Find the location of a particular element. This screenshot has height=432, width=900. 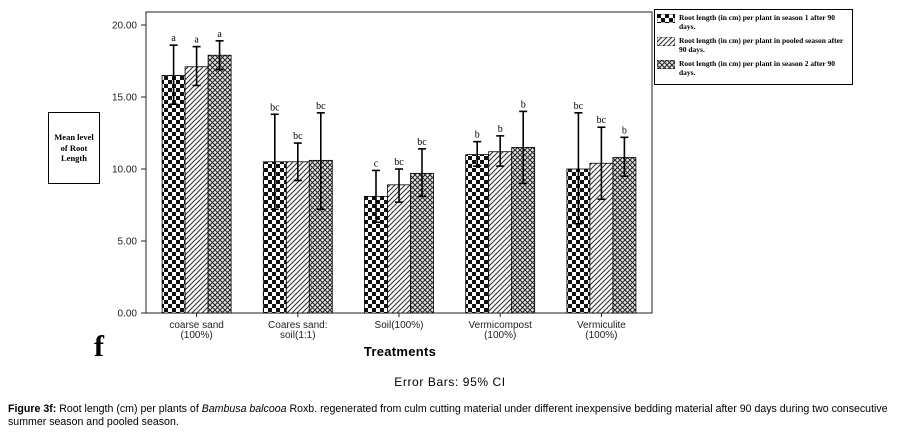

y-axis-label: Mean level of Root Length is located at coordinates (74, 148).